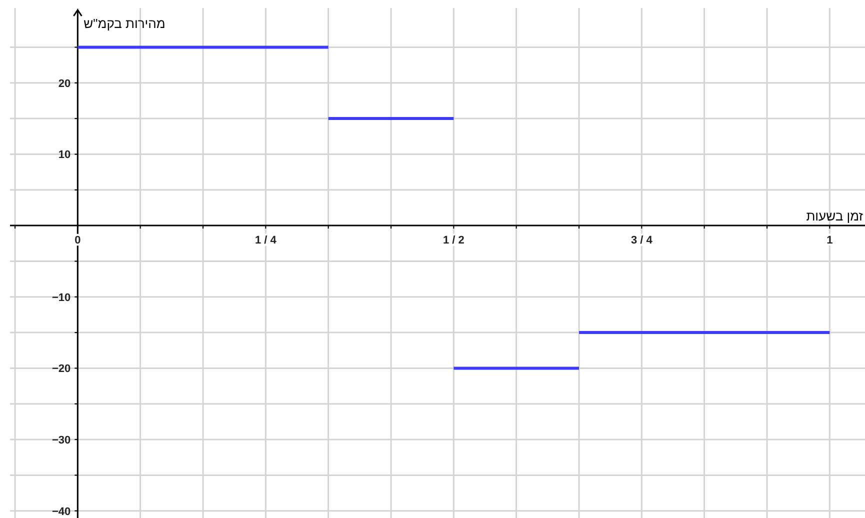 The width and height of the screenshot is (865, 518). Describe the element at coordinates (835, 216) in the screenshot. I see `x-axis-title: זמן בשעות` at that location.